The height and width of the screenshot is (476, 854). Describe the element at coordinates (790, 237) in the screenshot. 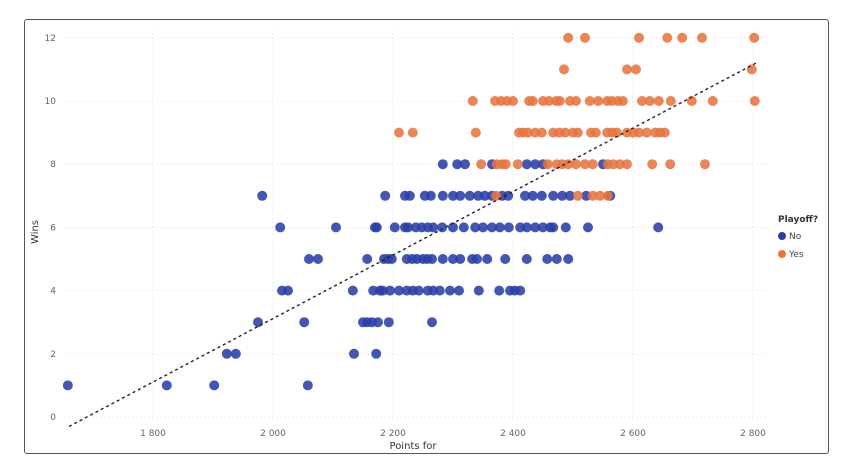

I see `legend-item-no: No` at that location.